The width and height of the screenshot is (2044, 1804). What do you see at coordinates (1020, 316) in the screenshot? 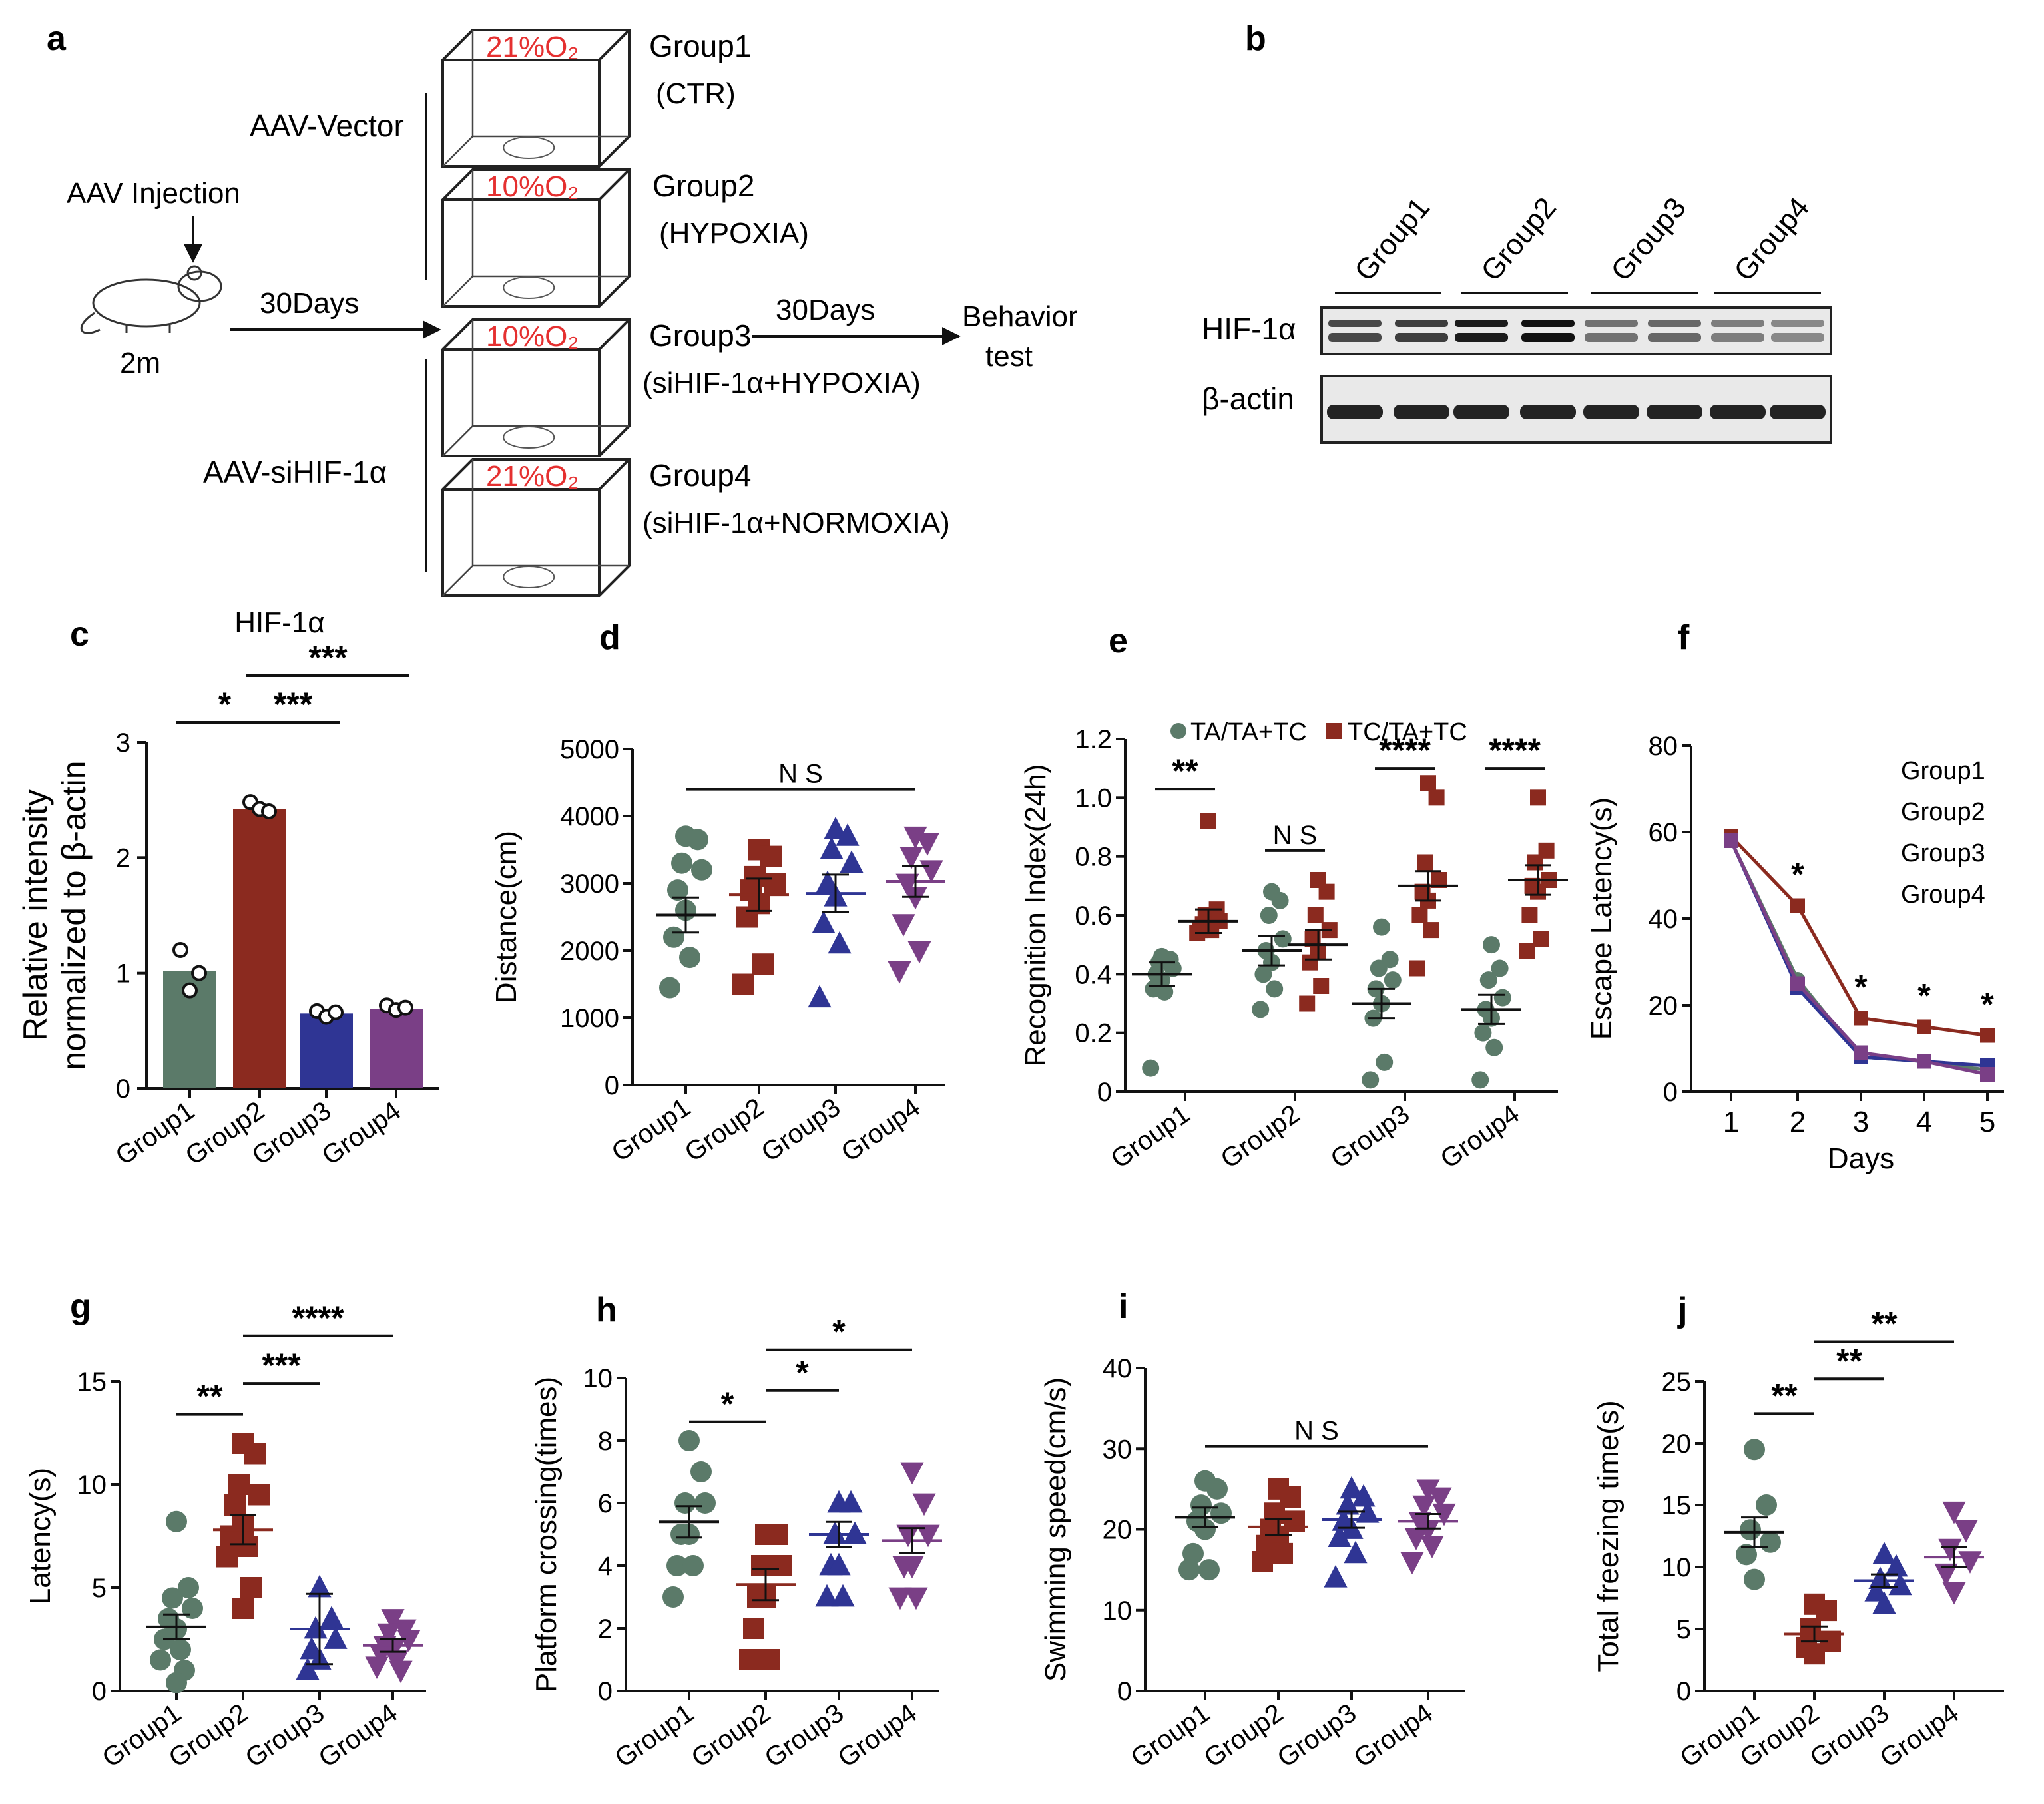
I see `behavior-label: Behavior` at bounding box center [1020, 316].